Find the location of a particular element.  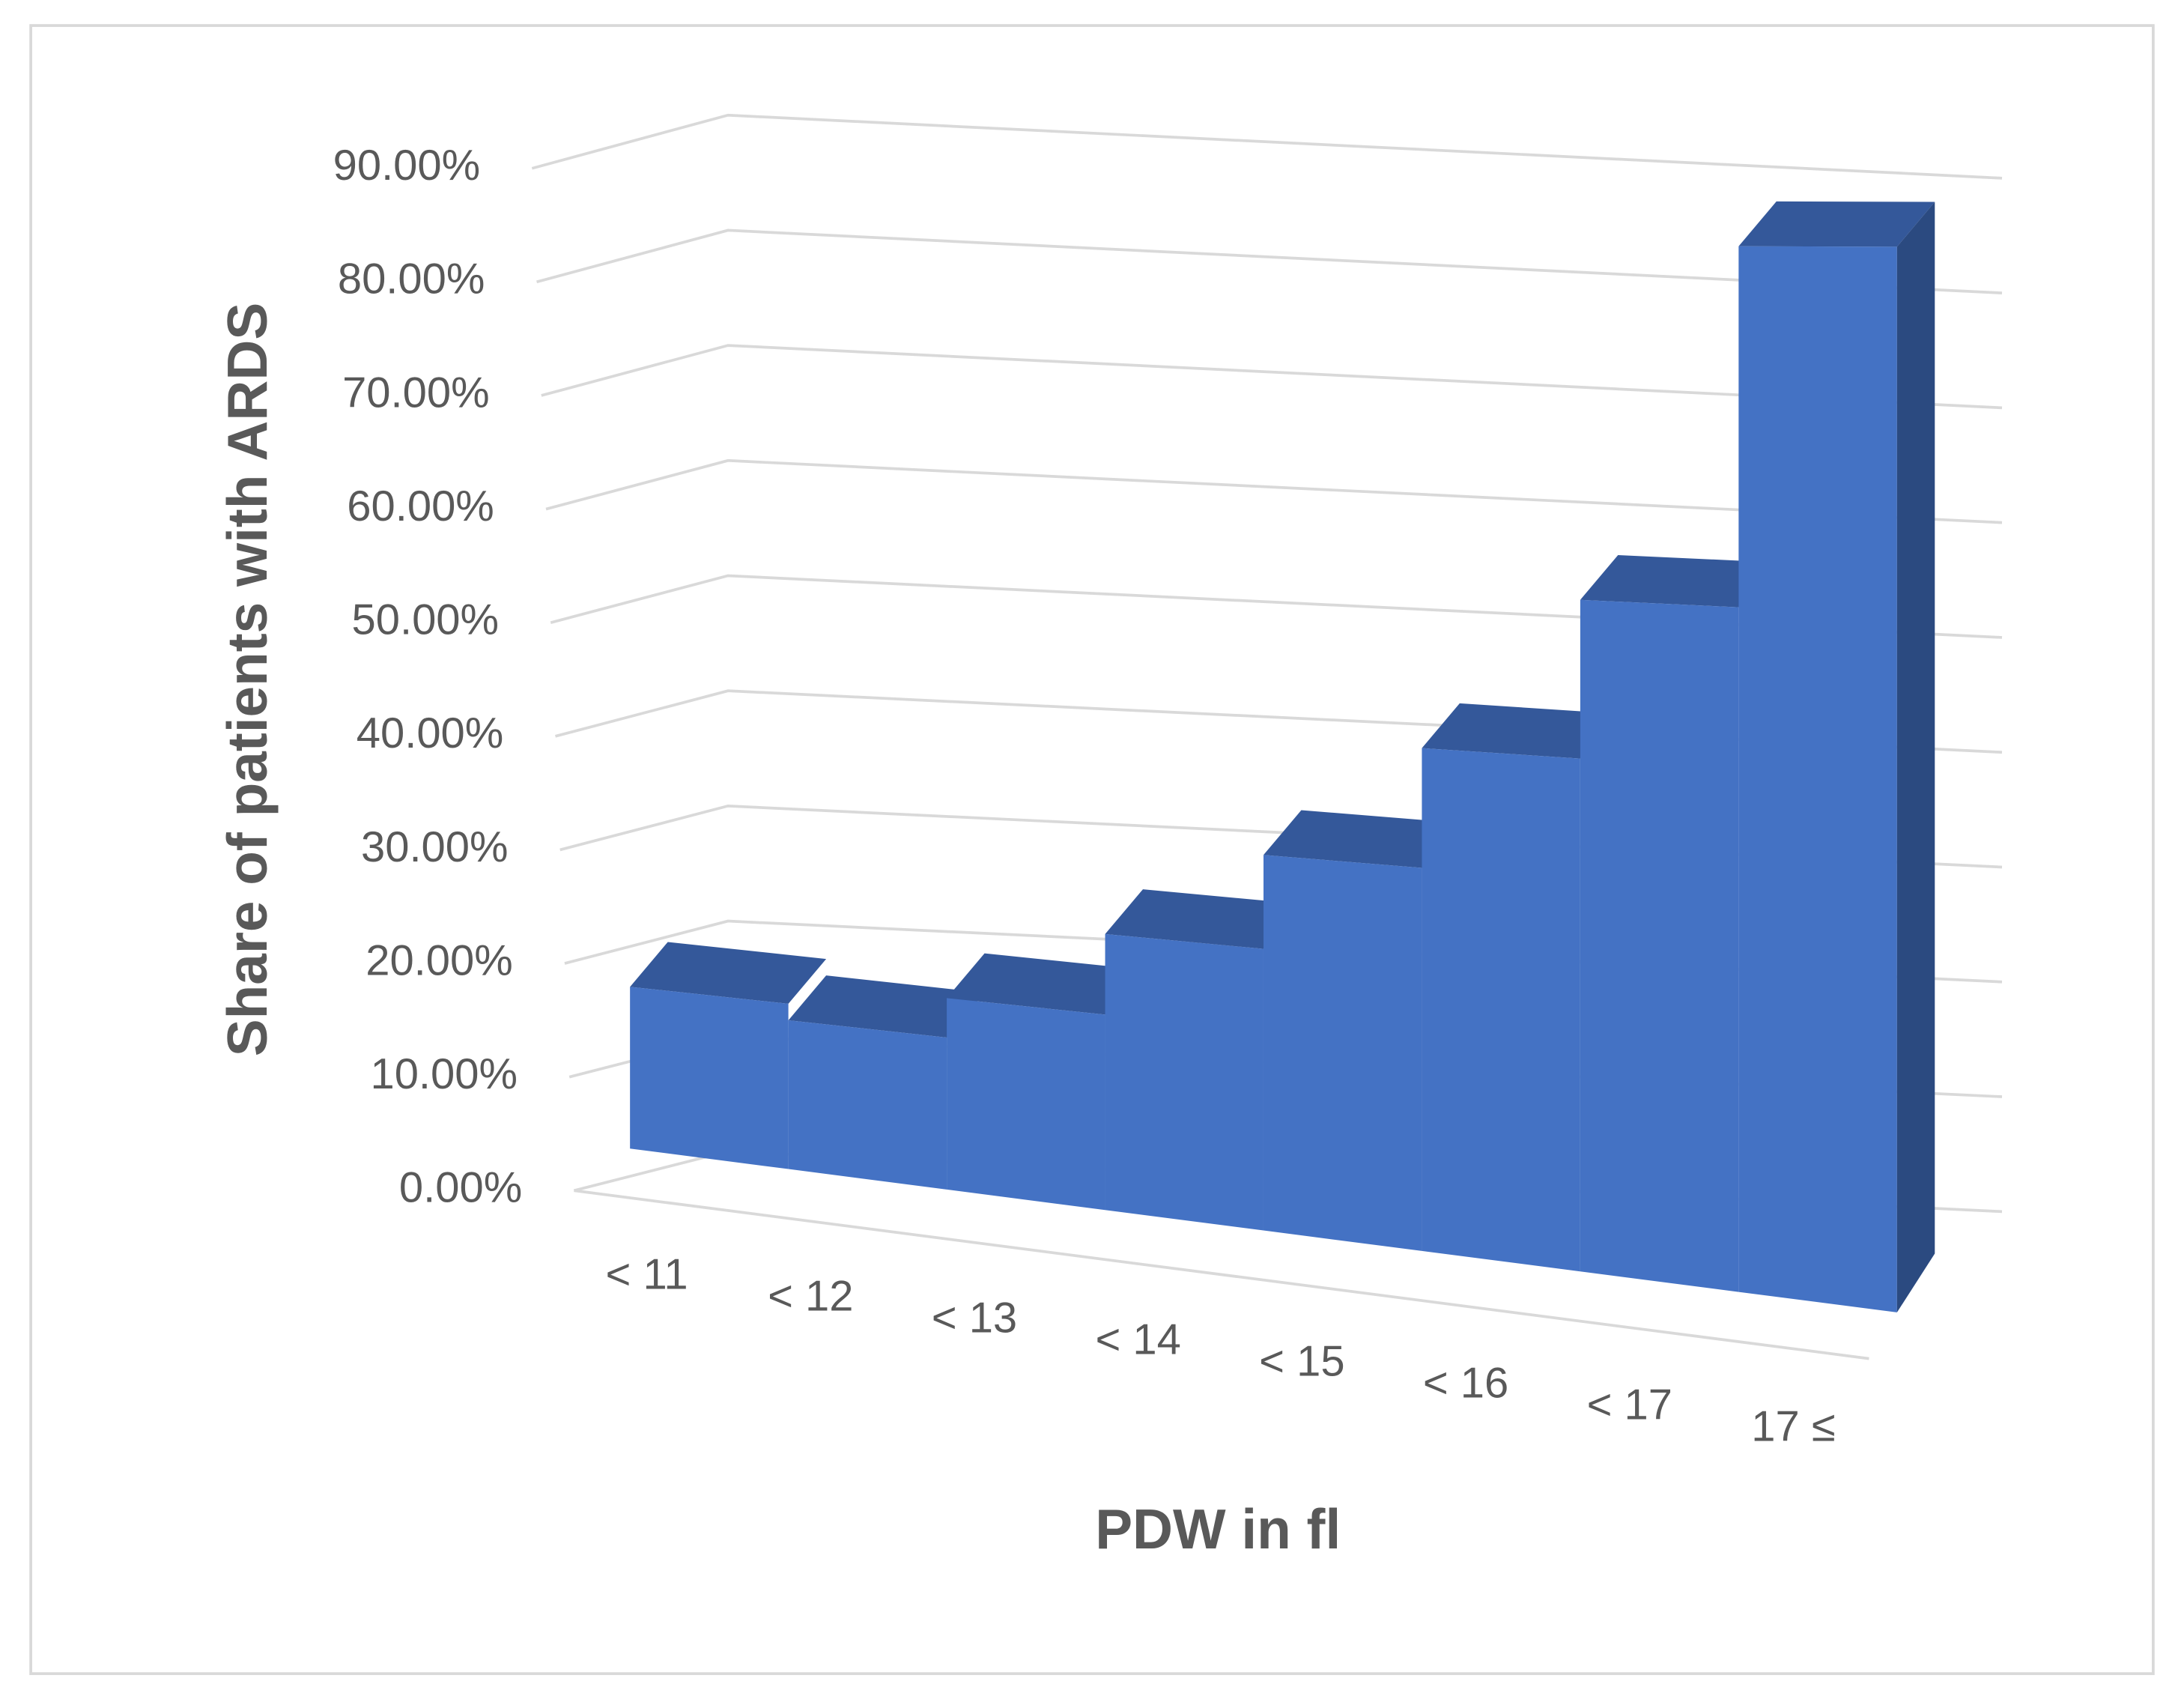

y-tick-label: 50.00% is located at coordinates (426, 620).